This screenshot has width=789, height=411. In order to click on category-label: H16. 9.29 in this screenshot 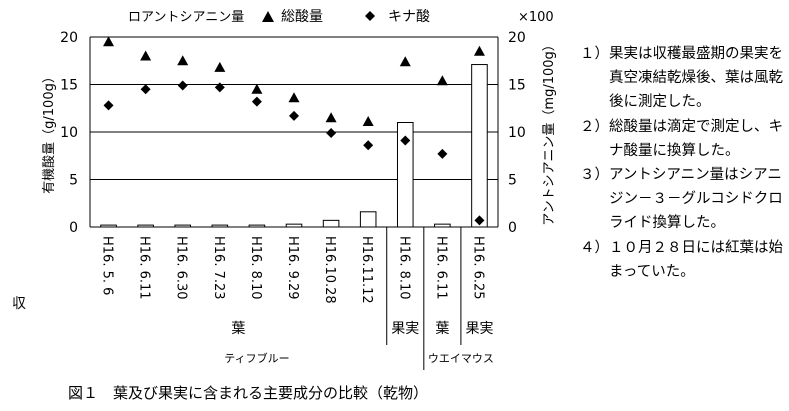, I will do `click(292, 268)`.